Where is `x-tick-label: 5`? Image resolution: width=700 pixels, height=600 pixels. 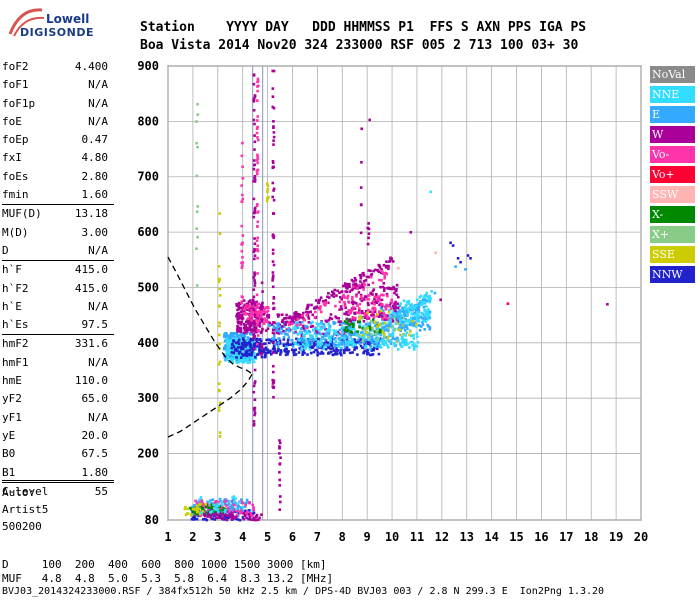
x-tick-label: 5 is located at coordinates (267, 537).